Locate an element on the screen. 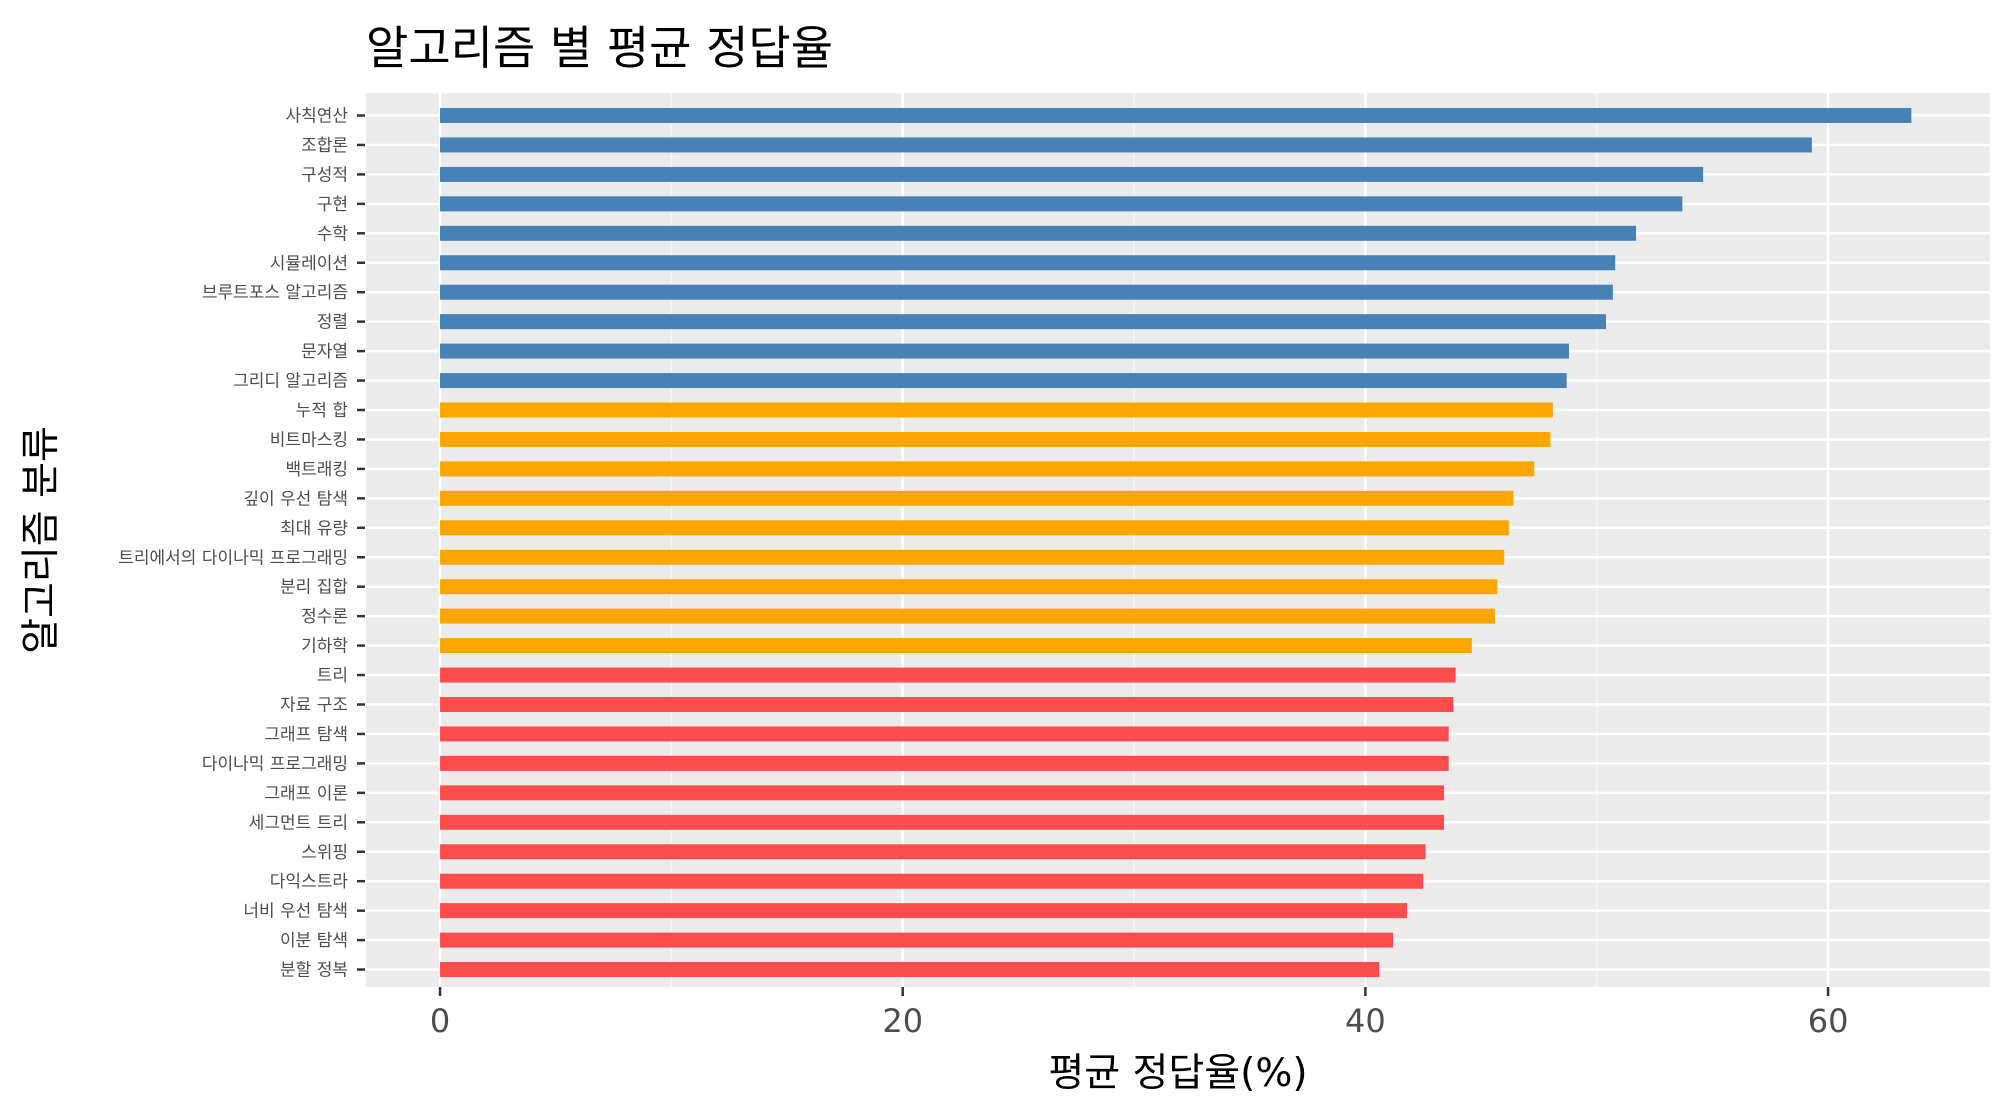 The image size is (2003, 1112). y-tick-label: 수학 is located at coordinates (333, 234).